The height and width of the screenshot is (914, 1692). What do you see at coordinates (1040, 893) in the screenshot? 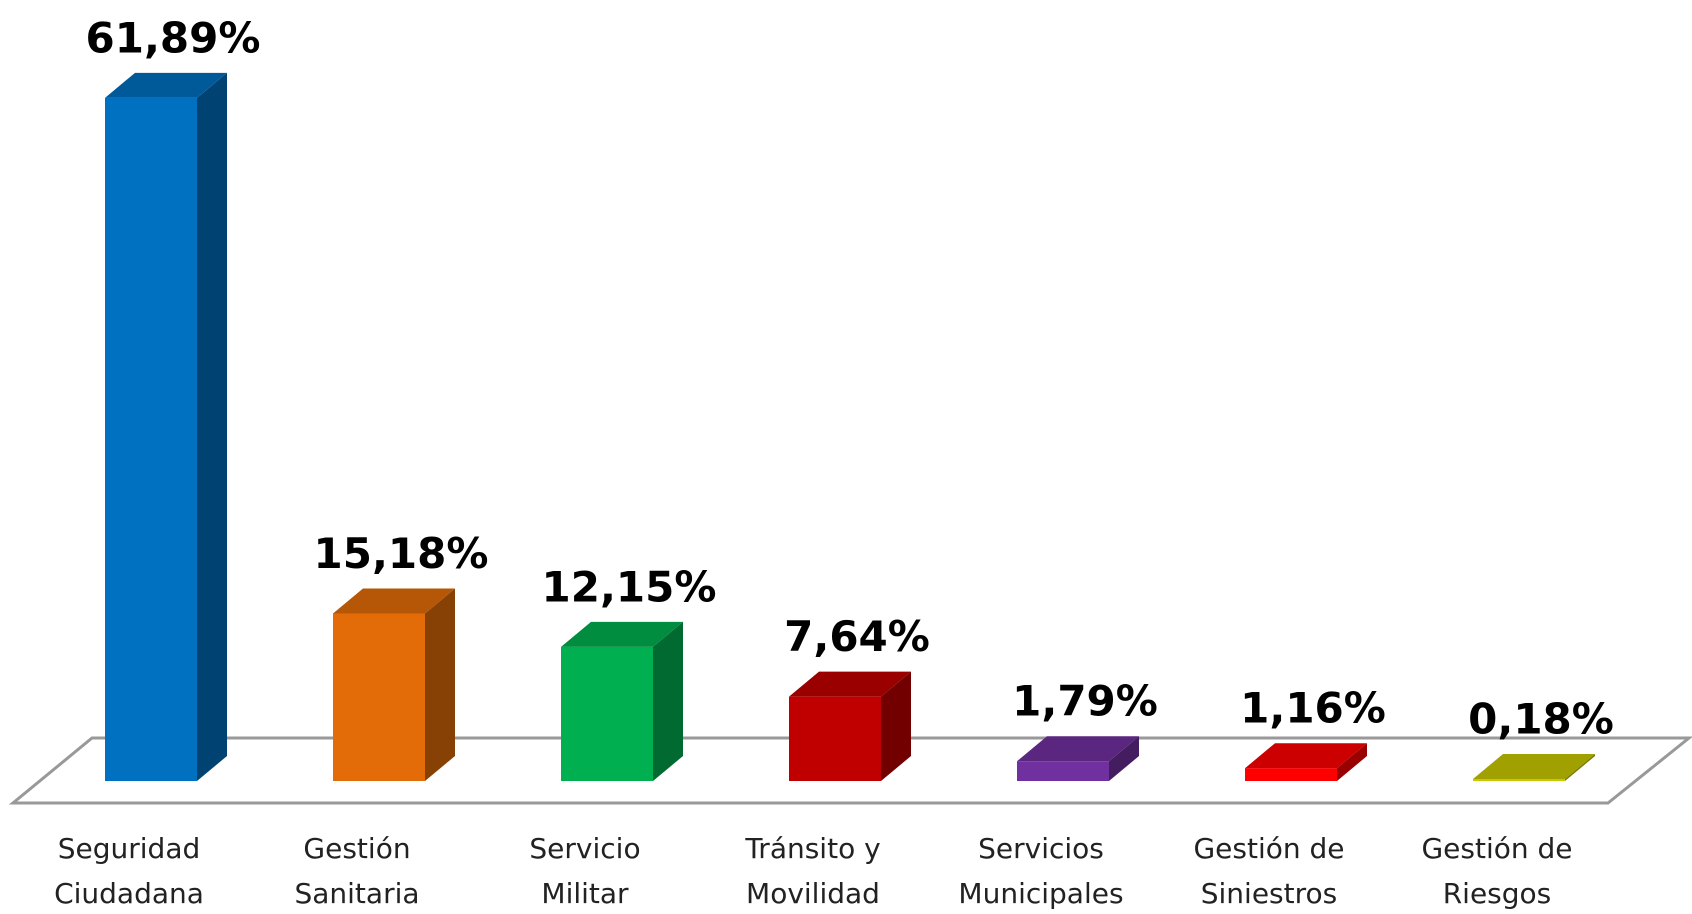
I see `x-tick-label: Municipales` at bounding box center [1040, 893].